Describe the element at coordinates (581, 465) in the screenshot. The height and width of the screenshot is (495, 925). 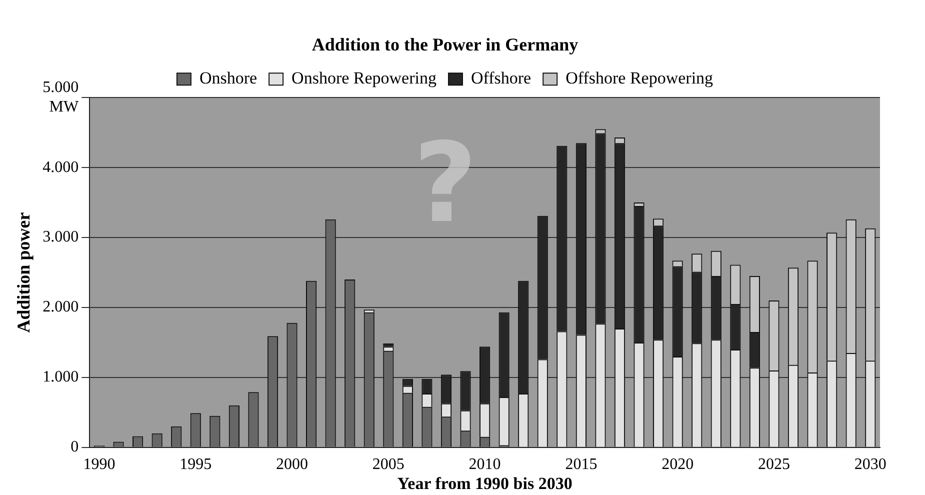
I see `x-tick-label: 2015` at that location.